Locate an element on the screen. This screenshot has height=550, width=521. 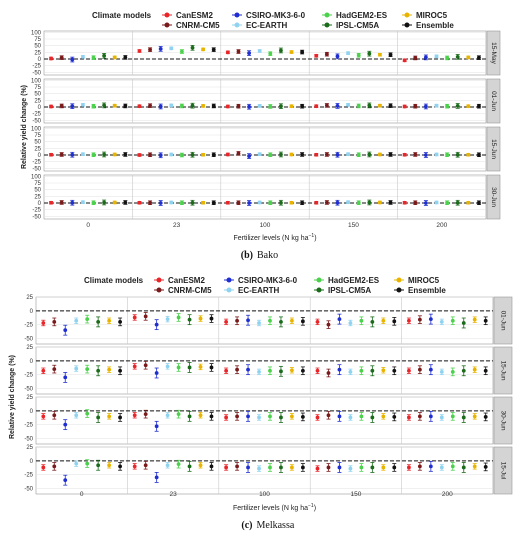
caption-text: Melkassa is located at coordinates (276, 525).